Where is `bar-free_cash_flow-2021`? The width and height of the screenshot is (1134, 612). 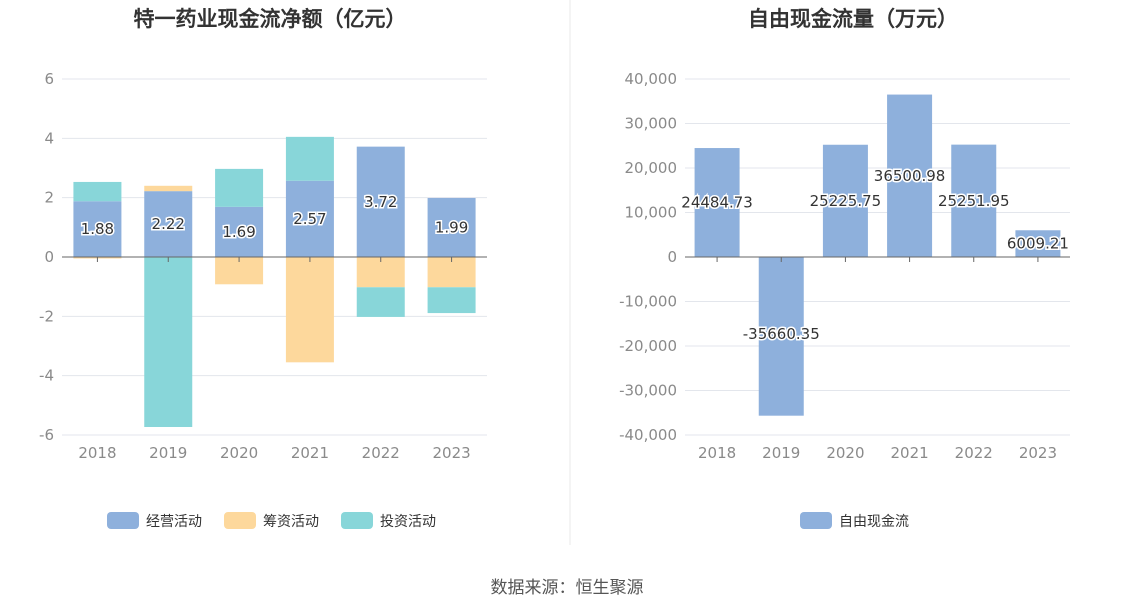
bar-free_cash_flow-2021 is located at coordinates (910, 175).